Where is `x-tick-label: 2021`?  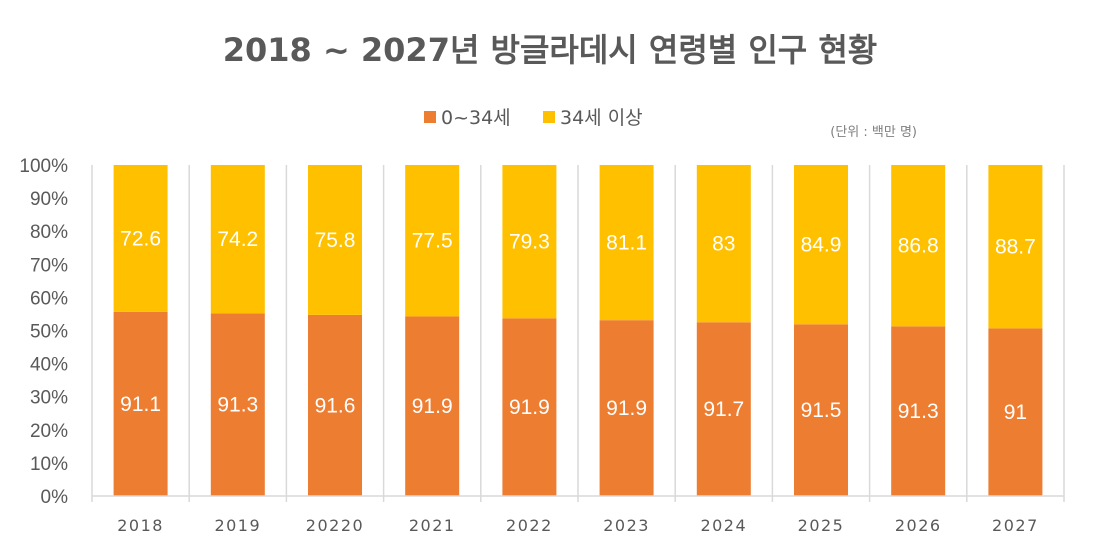
x-tick-label: 2021 is located at coordinates (432, 525).